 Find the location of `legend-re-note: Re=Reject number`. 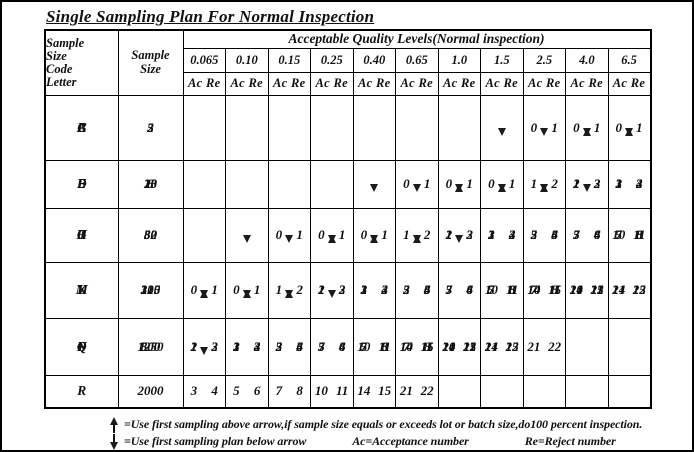

legend-re-note: Re=Reject number is located at coordinates (570, 441).